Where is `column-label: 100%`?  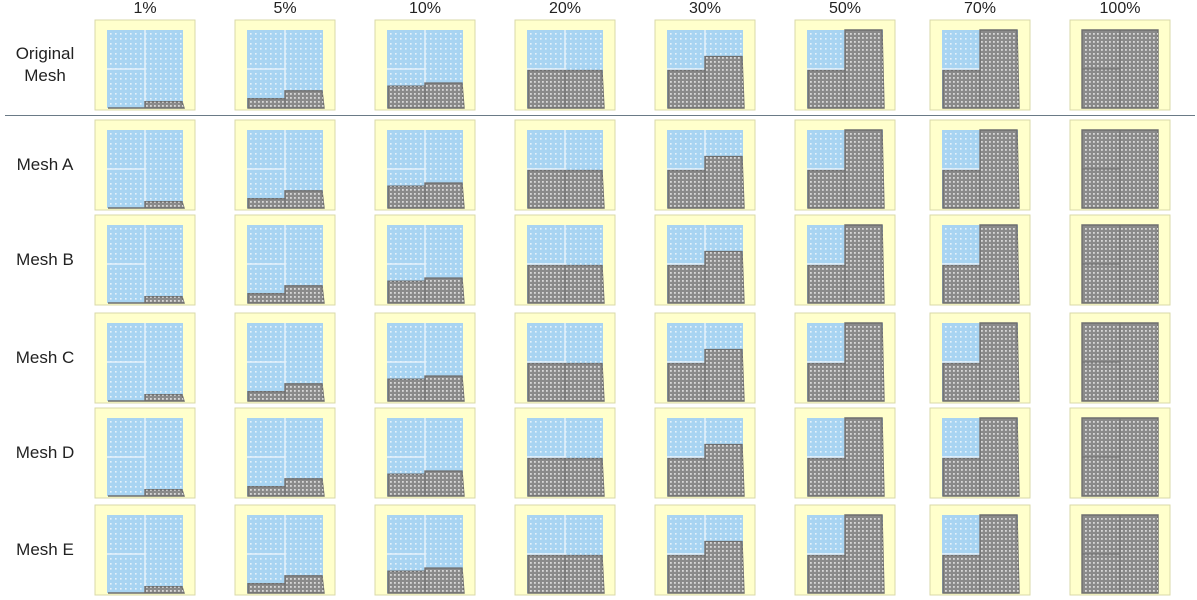 column-label: 100% is located at coordinates (1120, 9).